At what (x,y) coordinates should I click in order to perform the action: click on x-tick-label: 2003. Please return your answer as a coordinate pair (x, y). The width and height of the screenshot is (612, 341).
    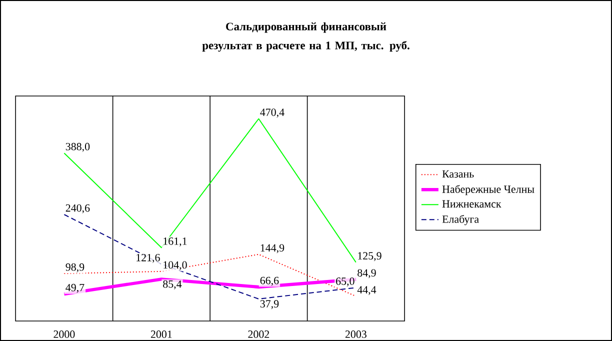
    Looking at the image, I should click on (355, 334).